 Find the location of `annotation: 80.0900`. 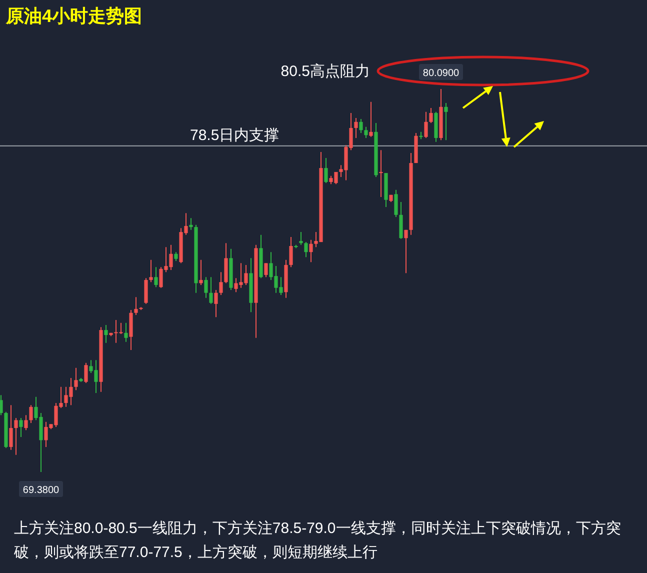

annotation: 80.0900 is located at coordinates (441, 73).